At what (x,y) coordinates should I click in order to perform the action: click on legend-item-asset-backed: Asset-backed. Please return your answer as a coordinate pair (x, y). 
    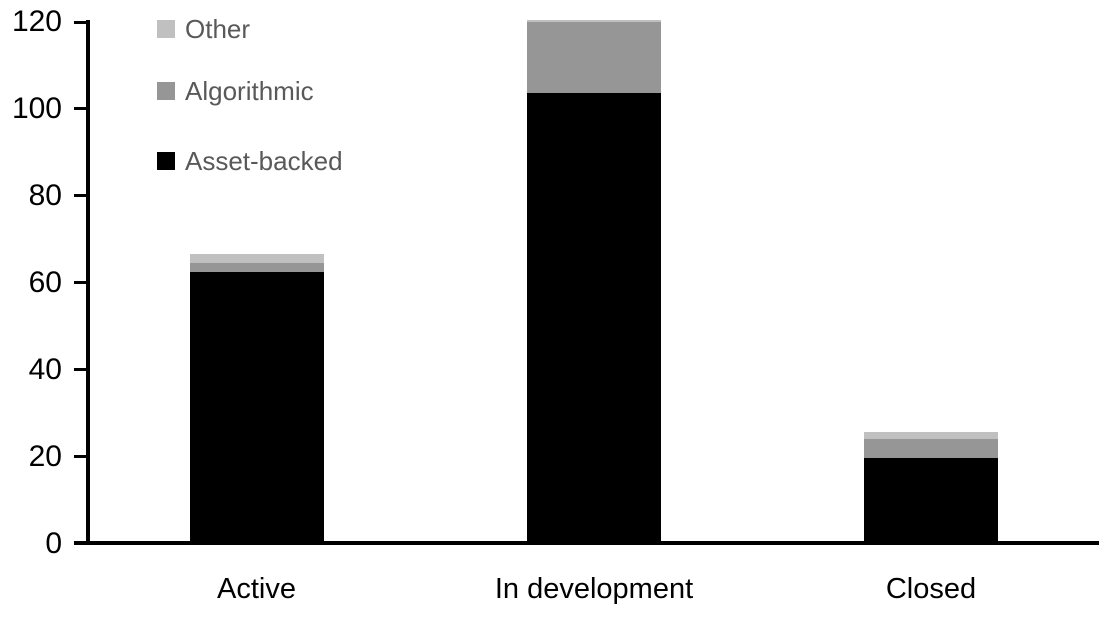
    Looking at the image, I should click on (250, 161).